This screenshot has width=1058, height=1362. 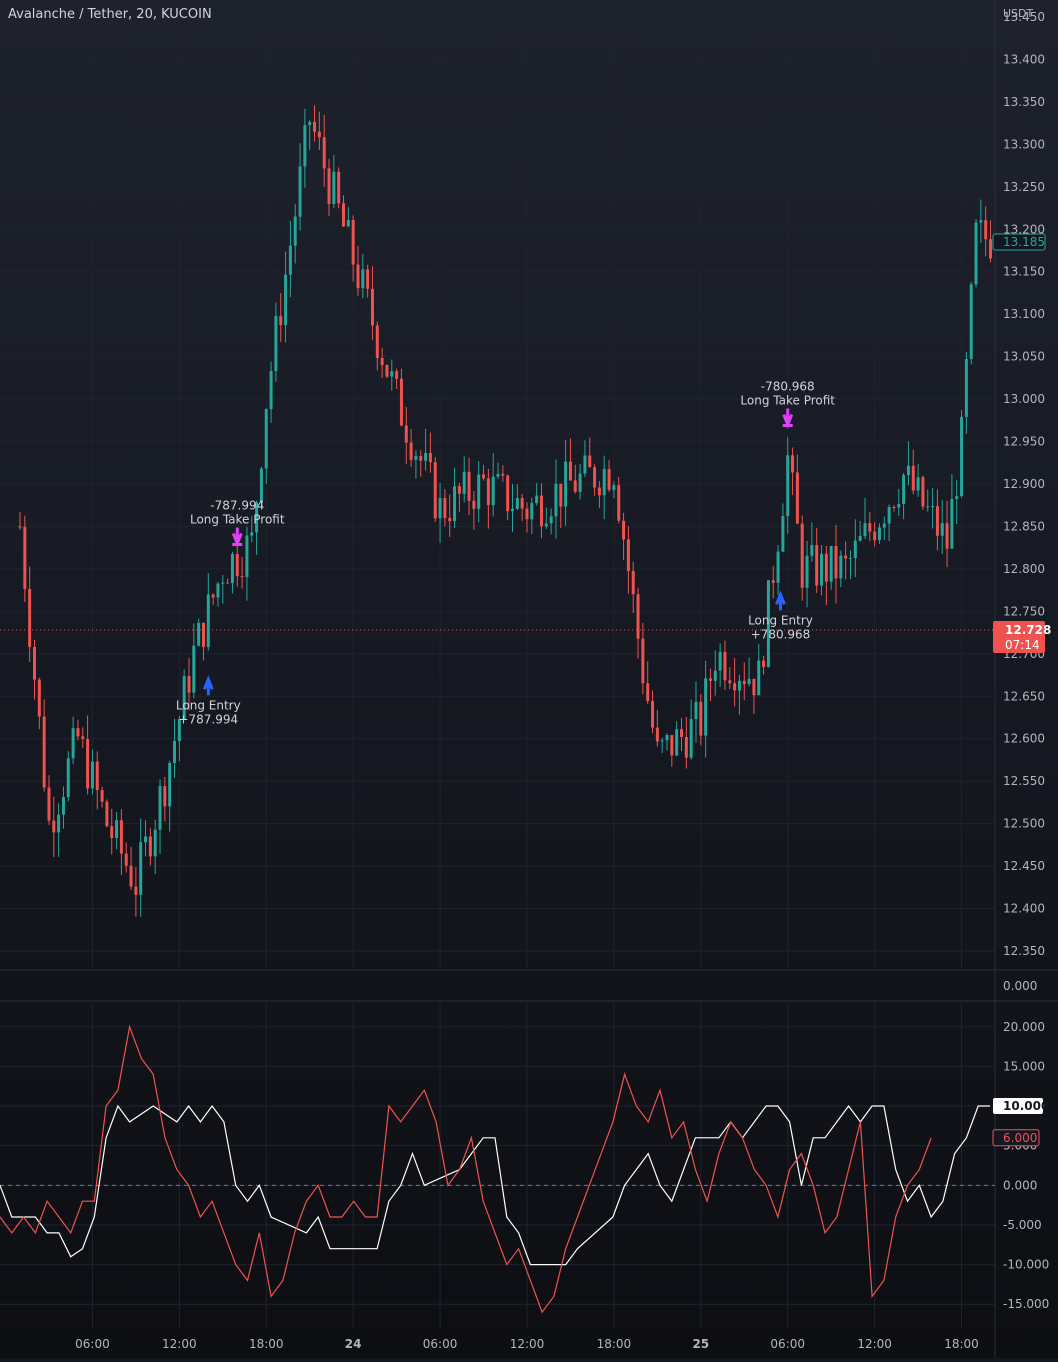 What do you see at coordinates (495, 1185) in the screenshot?
I see `white-indicator-line` at bounding box center [495, 1185].